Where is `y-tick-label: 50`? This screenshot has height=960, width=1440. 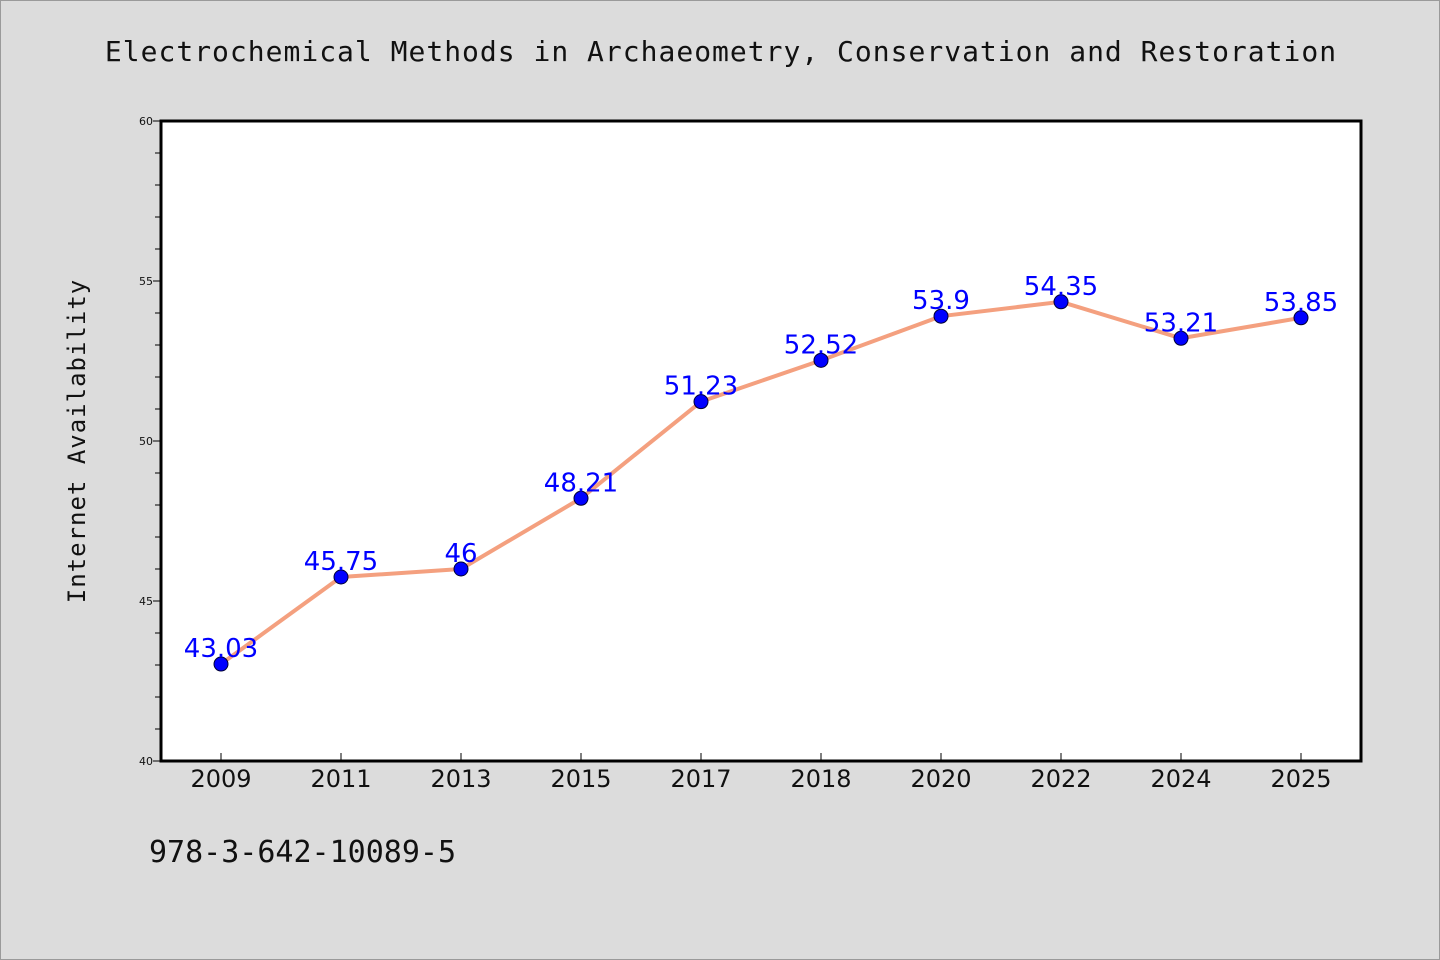 y-tick-label: 50 is located at coordinates (146, 441).